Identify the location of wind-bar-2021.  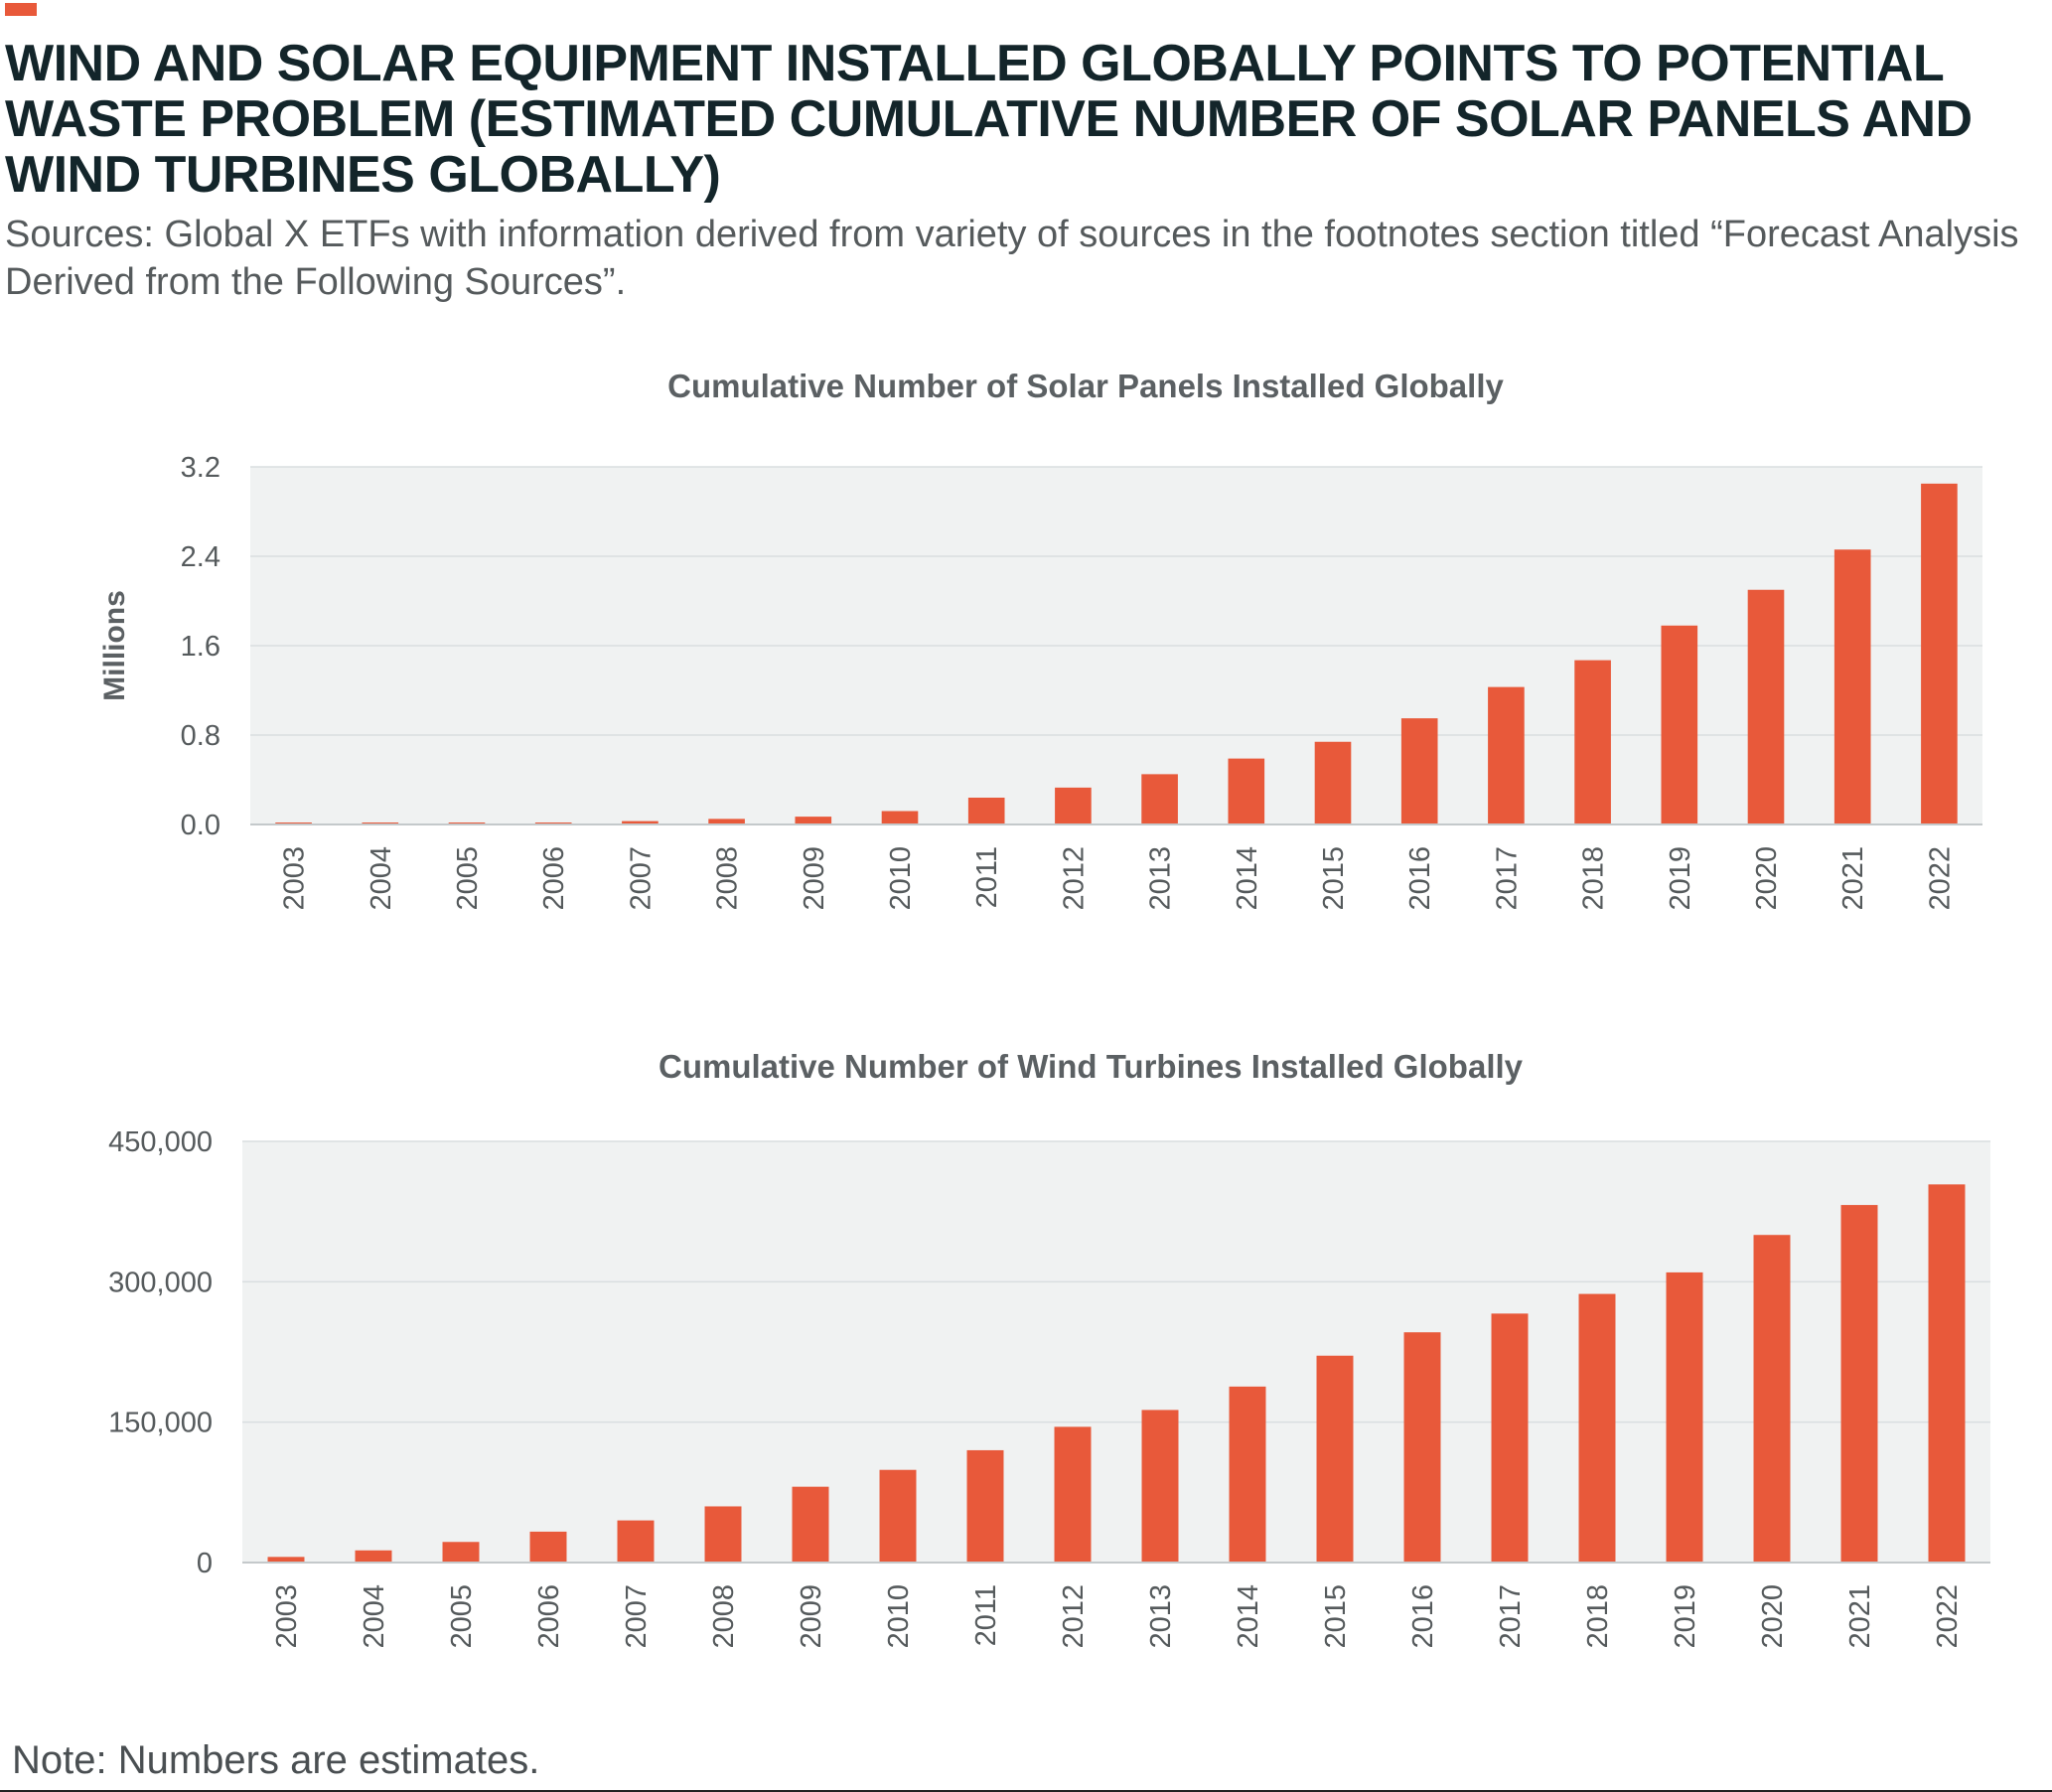
(1859, 1384).